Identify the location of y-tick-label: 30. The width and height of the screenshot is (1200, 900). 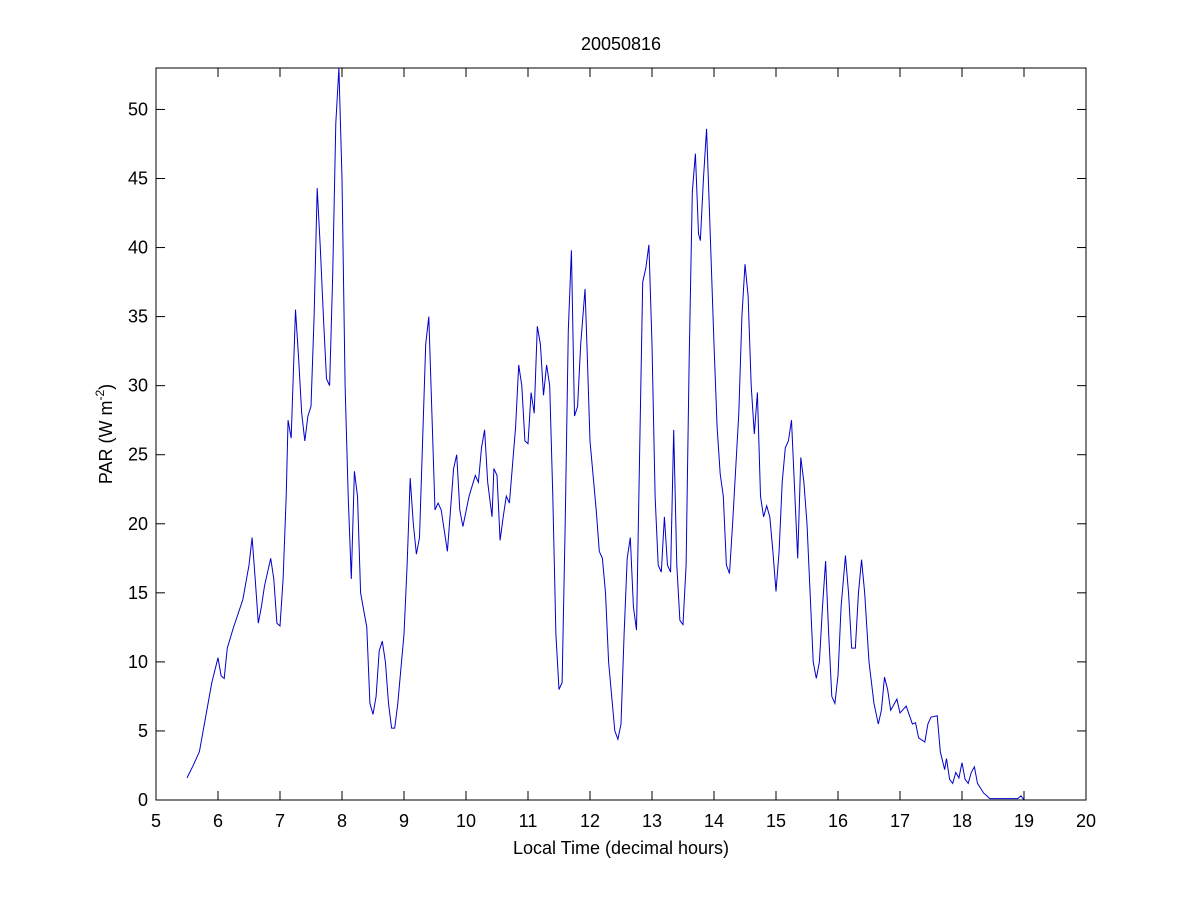
(138, 386).